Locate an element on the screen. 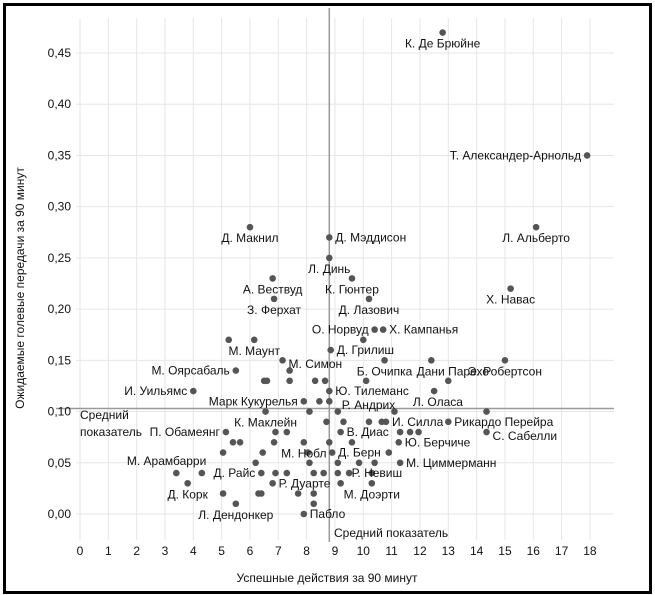 This screenshot has height=595, width=655. point-label: Л. Оласа is located at coordinates (438, 402).